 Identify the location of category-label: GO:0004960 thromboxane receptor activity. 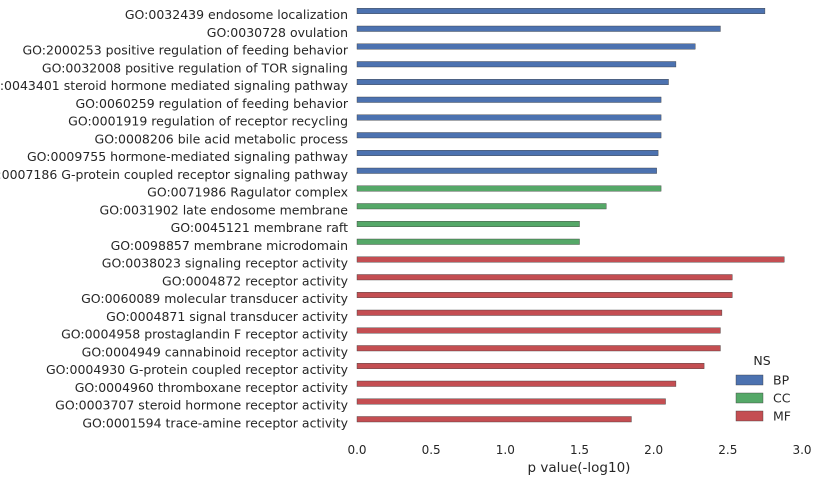
(212, 387).